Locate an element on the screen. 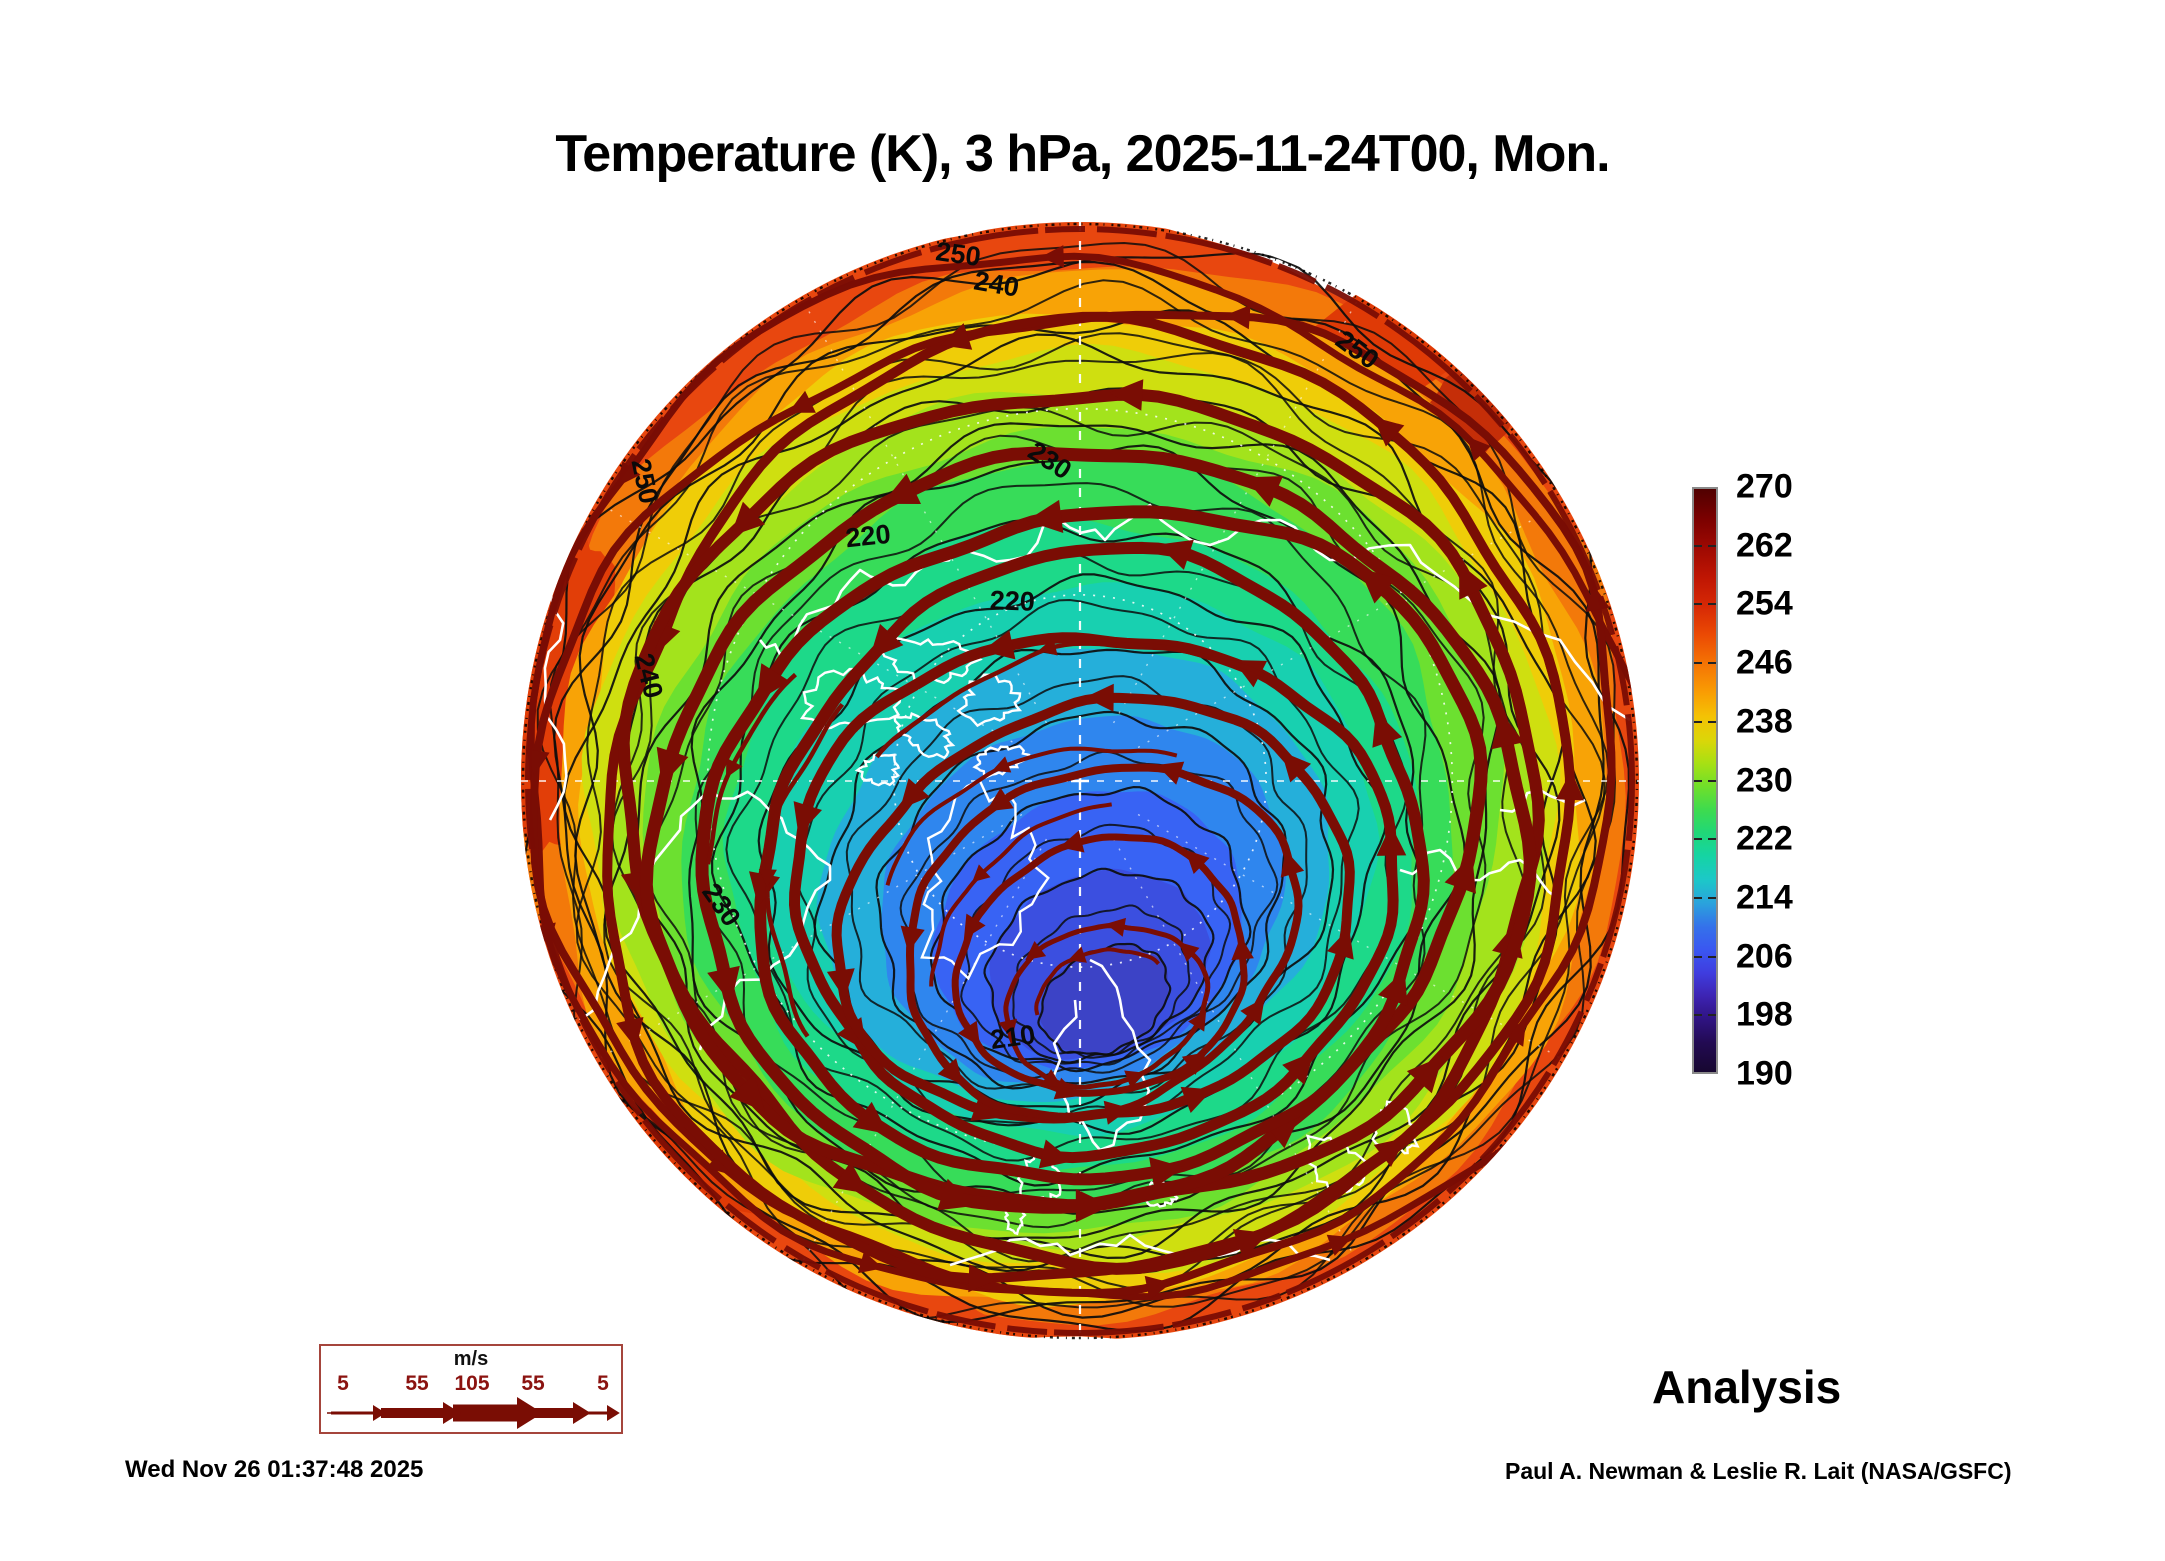 The image size is (2165, 1561). colorbar-tick-label: 222 is located at coordinates (1764, 838).